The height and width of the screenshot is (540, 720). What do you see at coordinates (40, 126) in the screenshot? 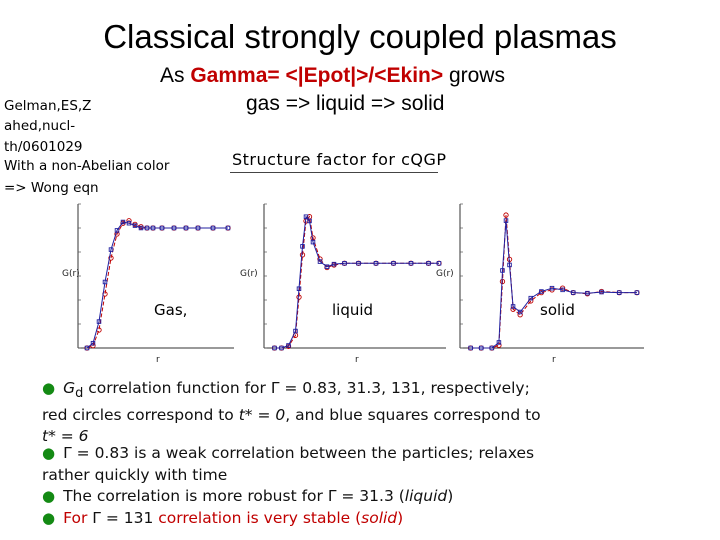
I see `reference-line-2: ahed,nucl-` at bounding box center [40, 126].